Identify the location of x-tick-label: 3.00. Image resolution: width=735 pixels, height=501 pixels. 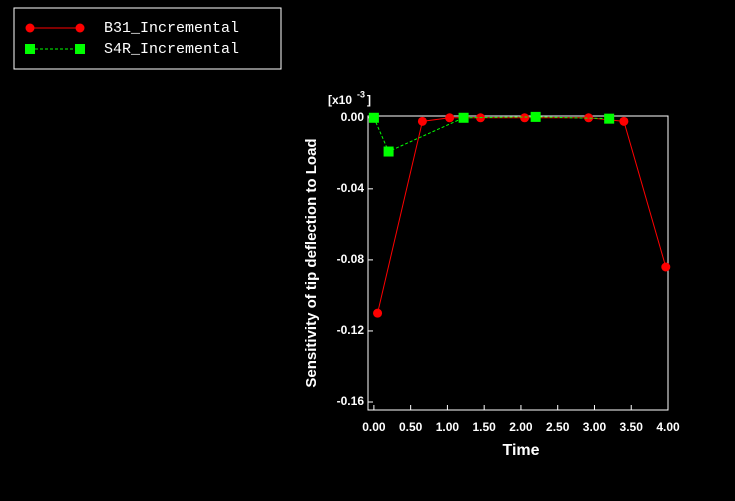
(595, 427).